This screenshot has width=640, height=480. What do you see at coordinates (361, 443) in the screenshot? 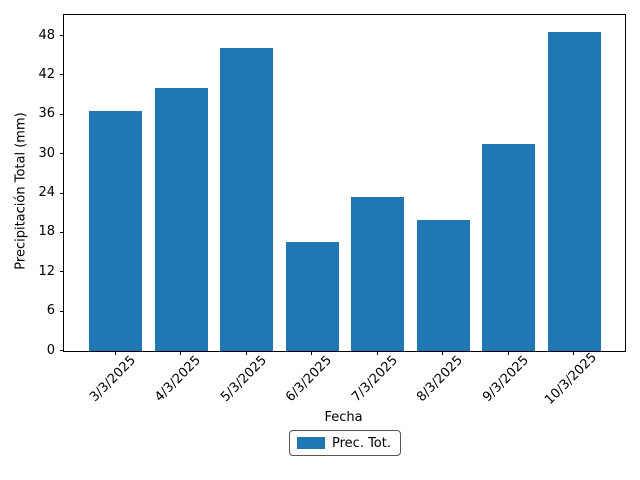
I see `legend-series-label: Prec. Tot.` at bounding box center [361, 443].